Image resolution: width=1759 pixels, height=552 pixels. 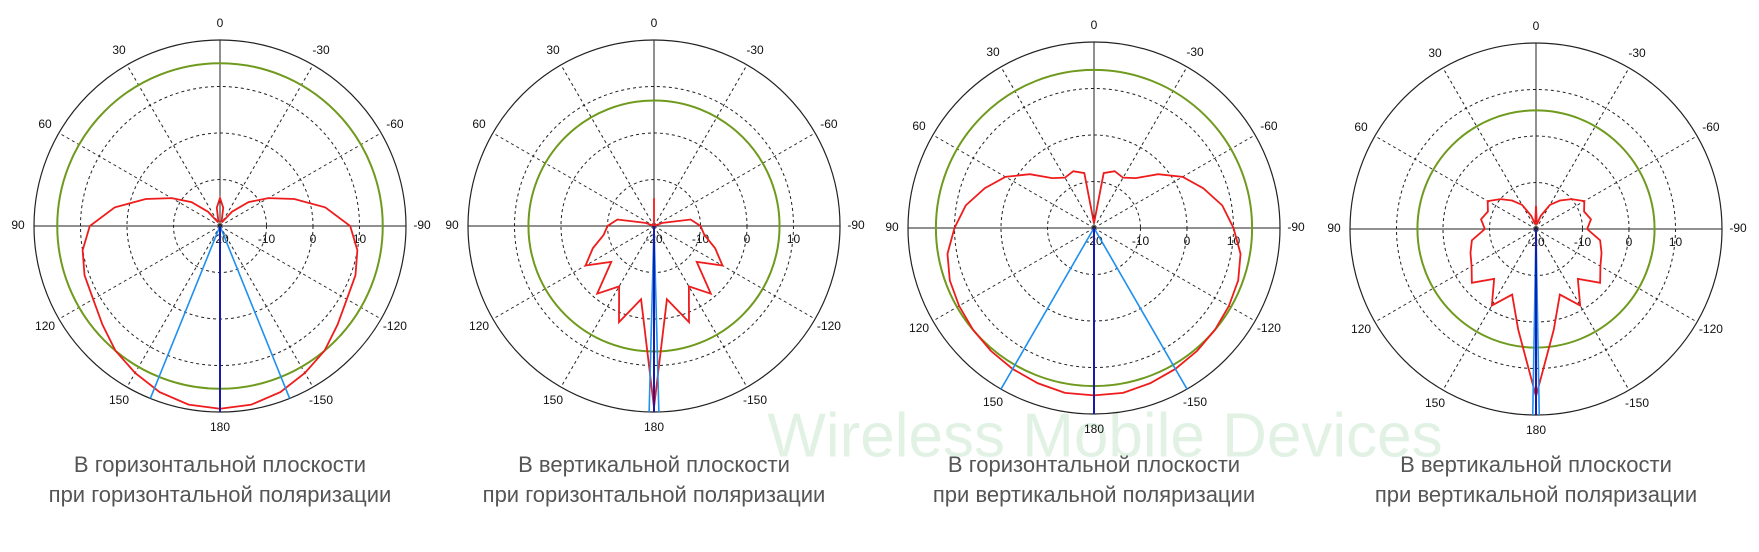 What do you see at coordinates (1536, 494) in the screenshot?
I see `caption: при вертикальной поляризации` at bounding box center [1536, 494].